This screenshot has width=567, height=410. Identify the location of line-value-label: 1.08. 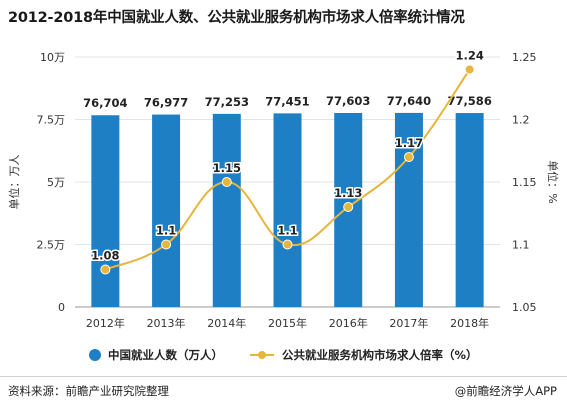
(105, 256).